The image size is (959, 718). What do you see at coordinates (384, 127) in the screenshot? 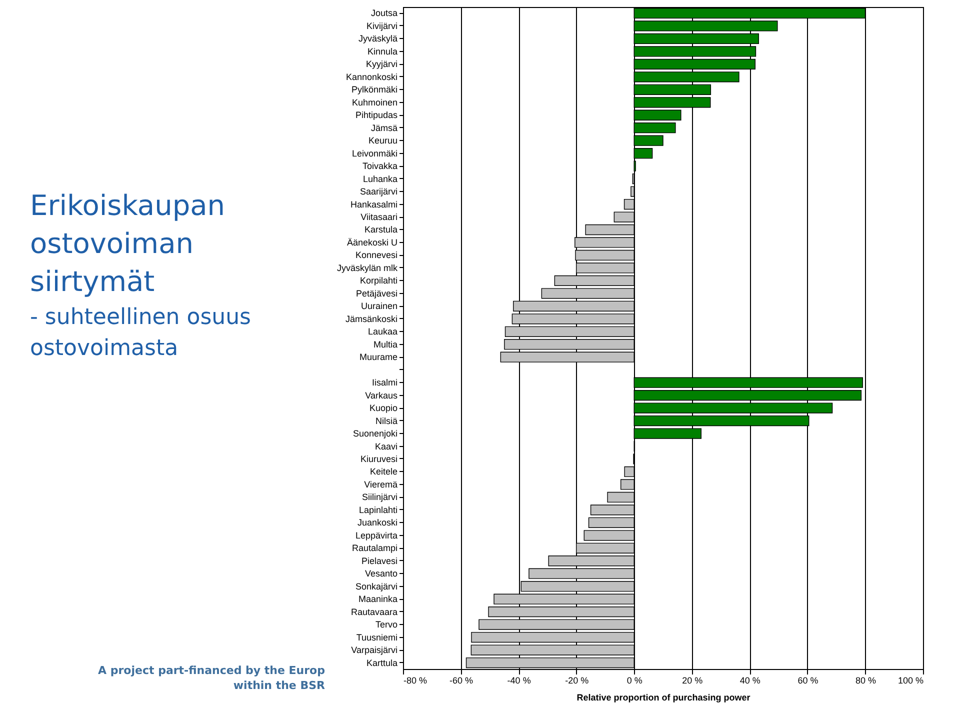
I see `y-tick-label: Jämsä` at bounding box center [384, 127].